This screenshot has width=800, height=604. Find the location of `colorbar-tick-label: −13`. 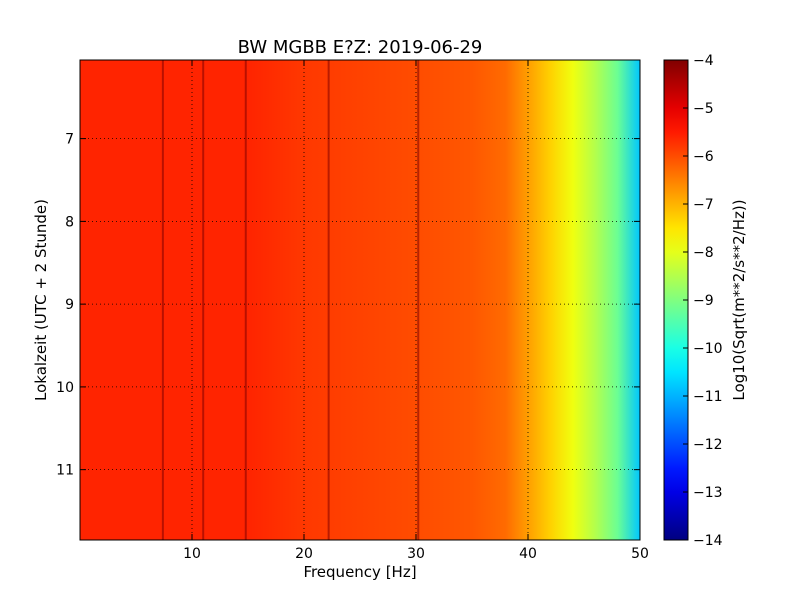

colorbar-tick-label: −13 is located at coordinates (708, 493).